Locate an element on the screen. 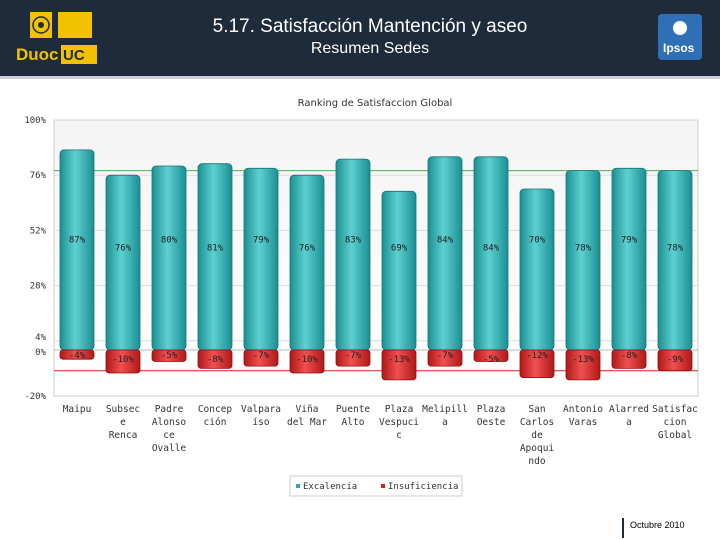 The width and height of the screenshot is (720, 540). category-label: Satisfac is located at coordinates (675, 409).